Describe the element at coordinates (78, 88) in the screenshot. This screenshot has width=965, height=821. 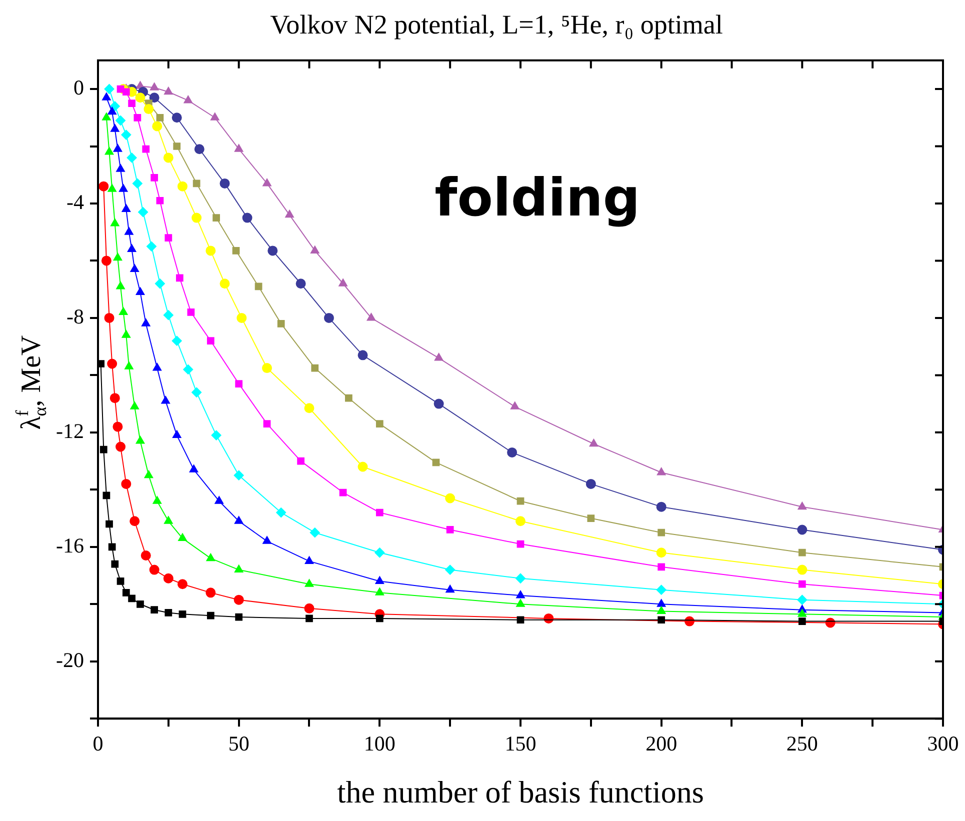
I see `y-tick-label: 0` at that location.